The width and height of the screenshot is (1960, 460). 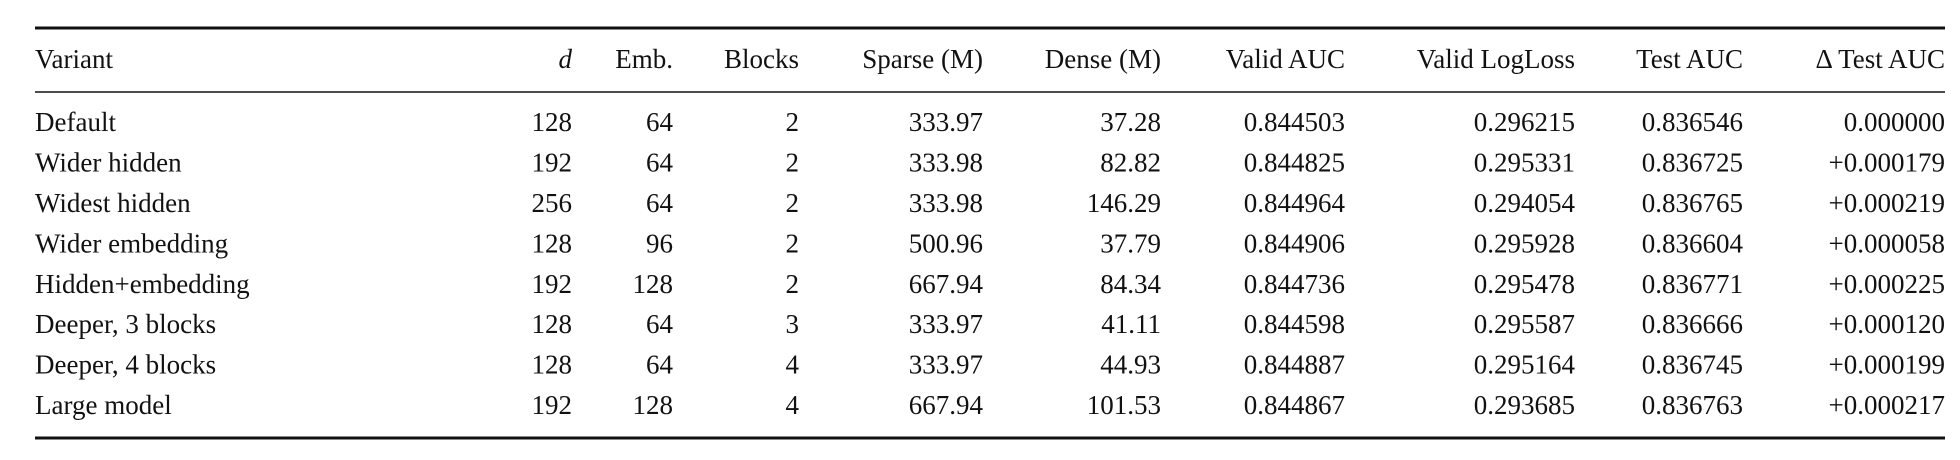 What do you see at coordinates (125, 324) in the screenshot?
I see `row-label: Deeper, 3 blocks` at bounding box center [125, 324].